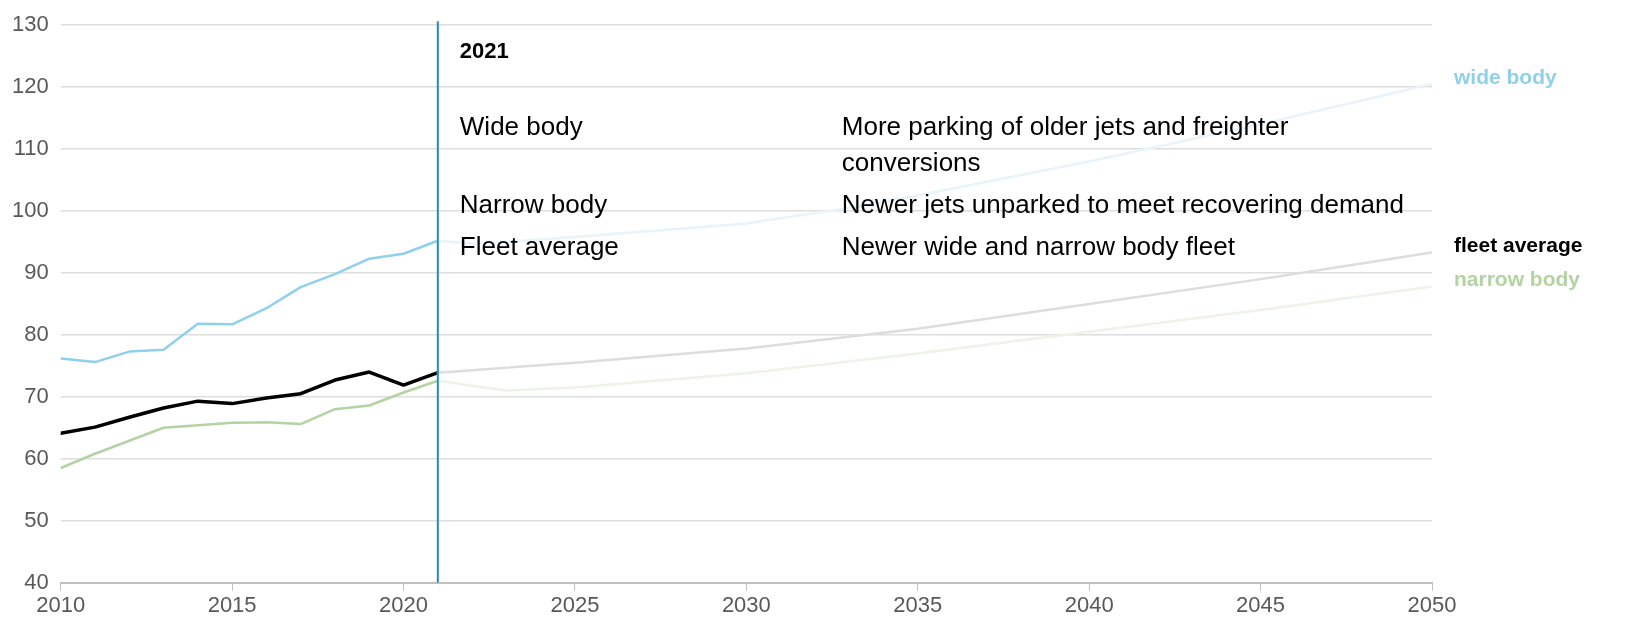 The width and height of the screenshot is (1632, 621). What do you see at coordinates (521, 126) in the screenshot?
I see `annotation: Wide body` at bounding box center [521, 126].